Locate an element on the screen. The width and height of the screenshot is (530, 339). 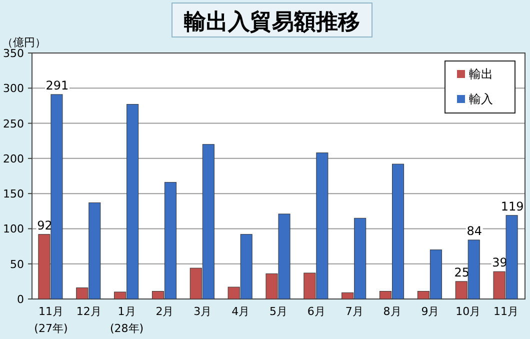
x-tick-label: 11月 is located at coordinates (506, 311).